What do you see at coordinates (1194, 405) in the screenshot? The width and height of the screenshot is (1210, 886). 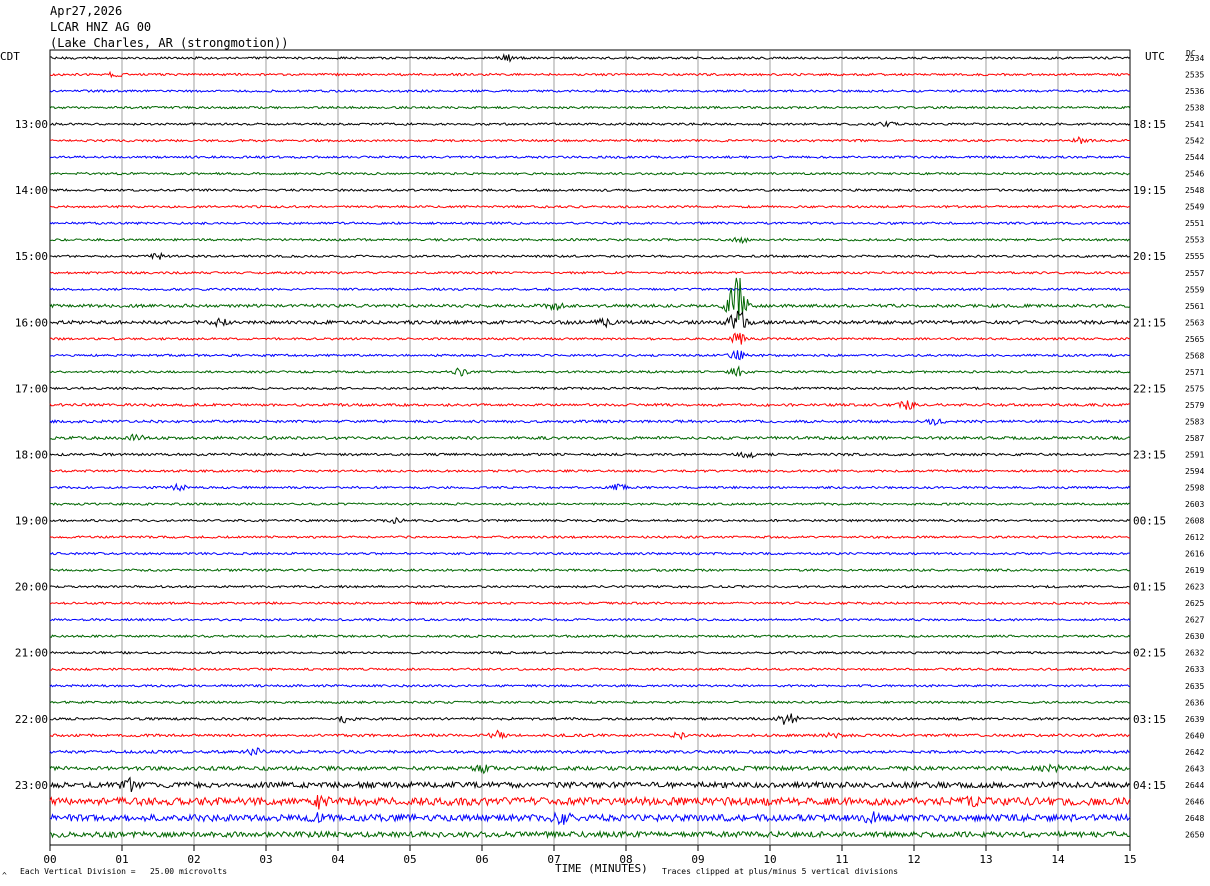 I see `dc-offset-label: 2579` at bounding box center [1194, 405].